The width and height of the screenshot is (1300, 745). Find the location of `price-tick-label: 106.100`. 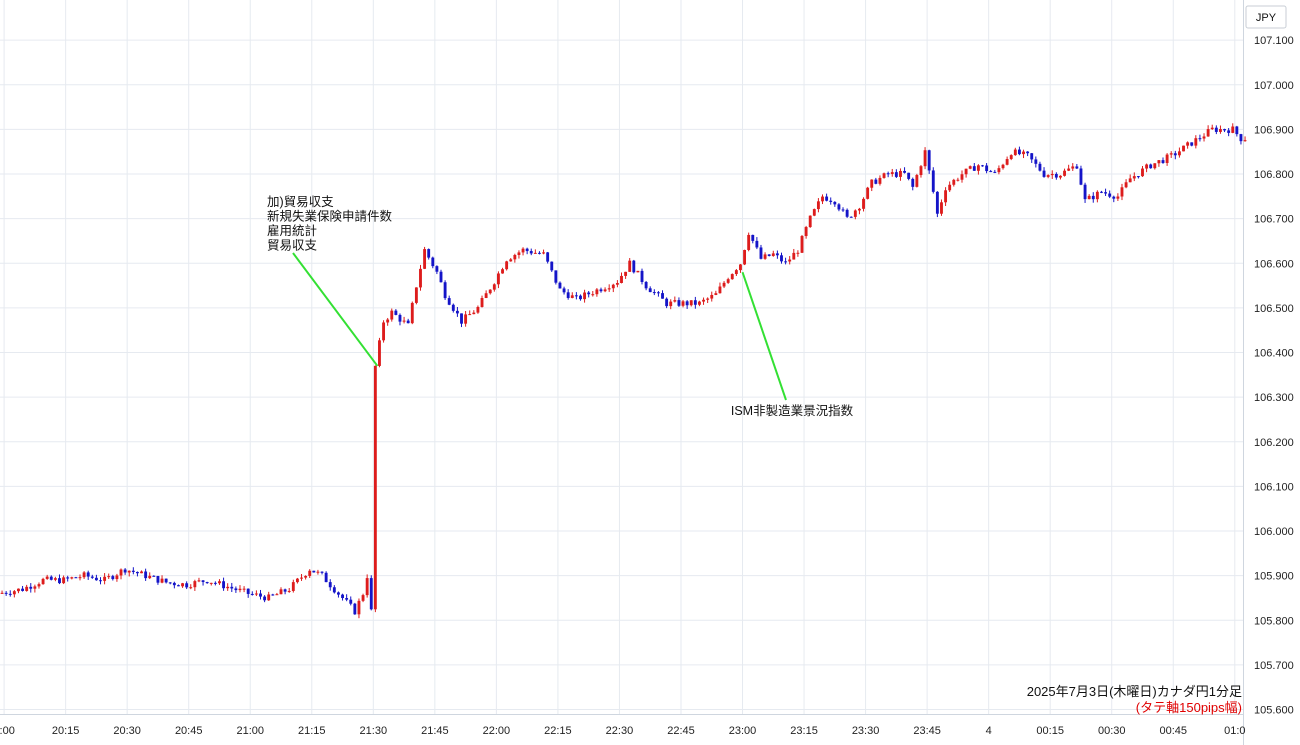

price-tick-label: 106.100 is located at coordinates (1274, 487).